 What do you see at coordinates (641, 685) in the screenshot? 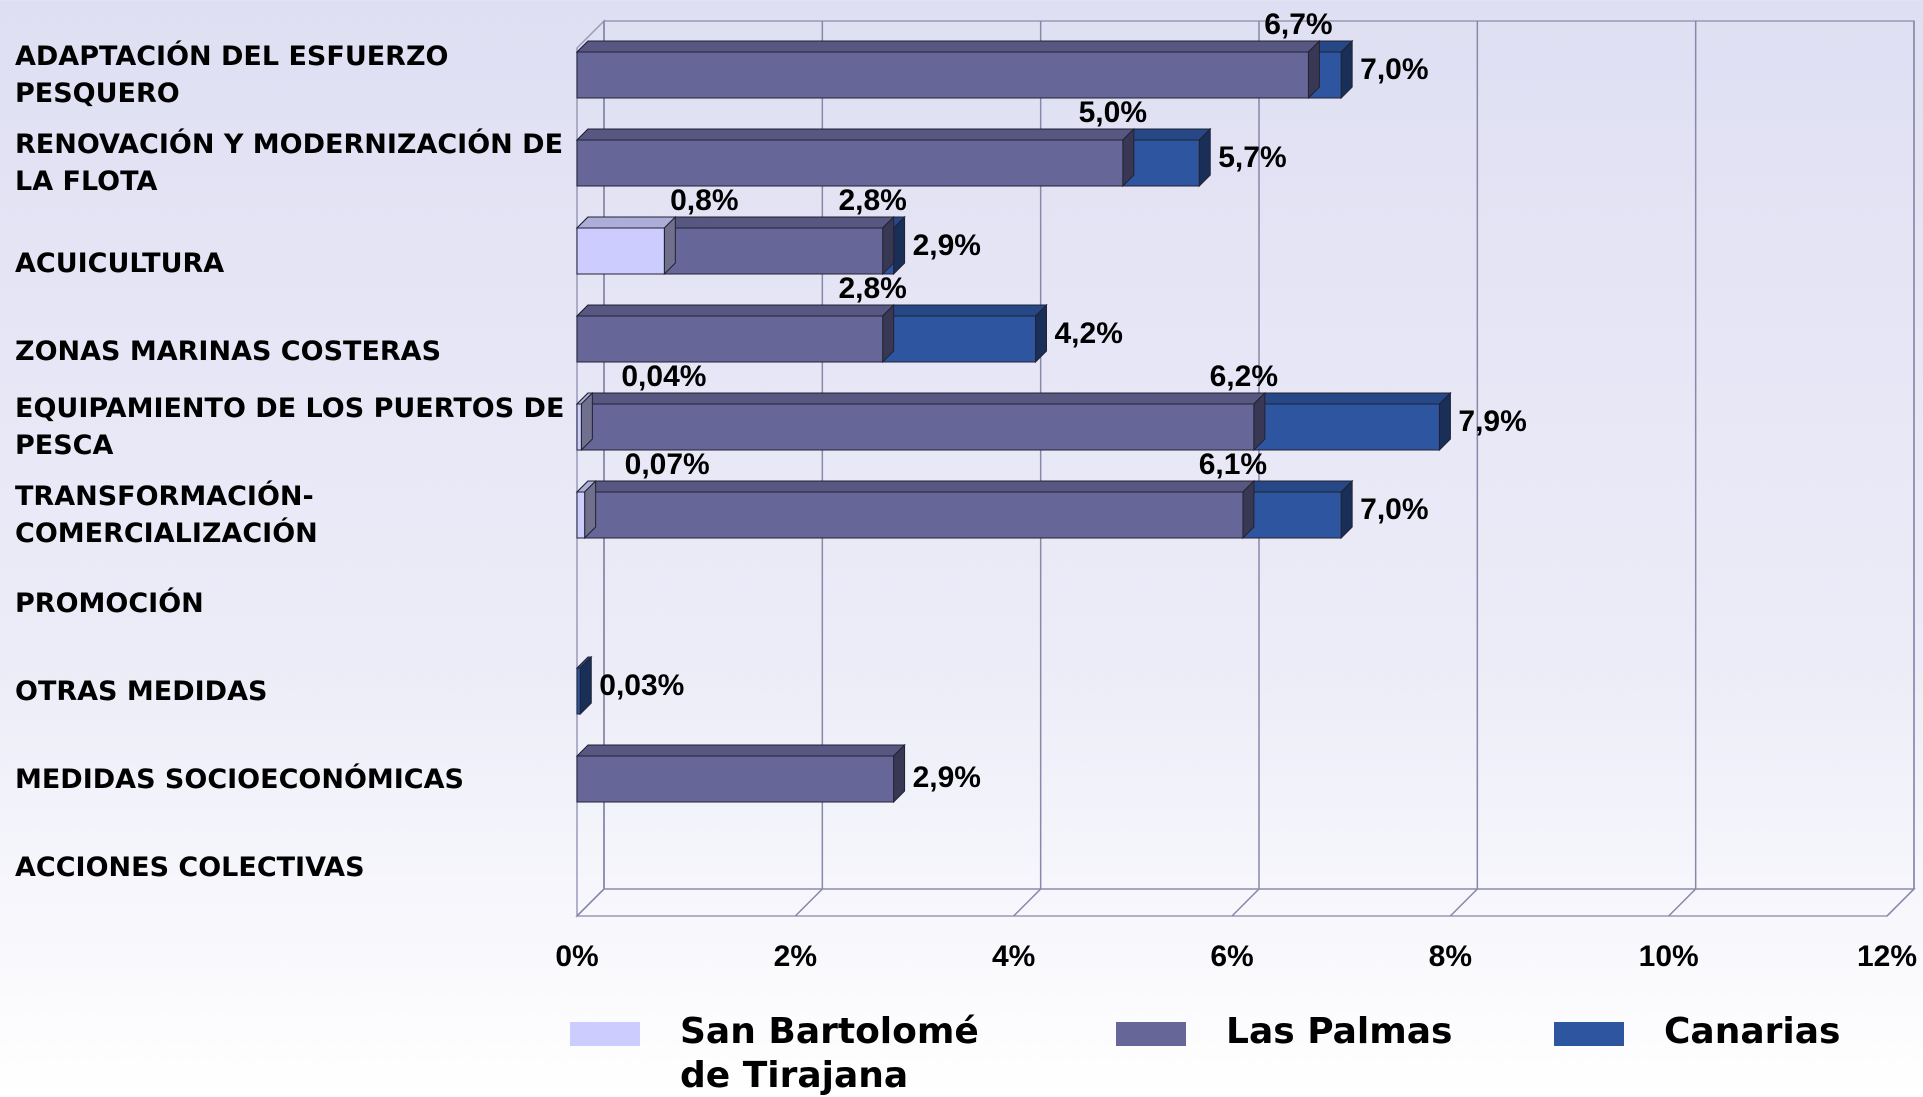
I see `value-label: 0,03%` at bounding box center [641, 685].